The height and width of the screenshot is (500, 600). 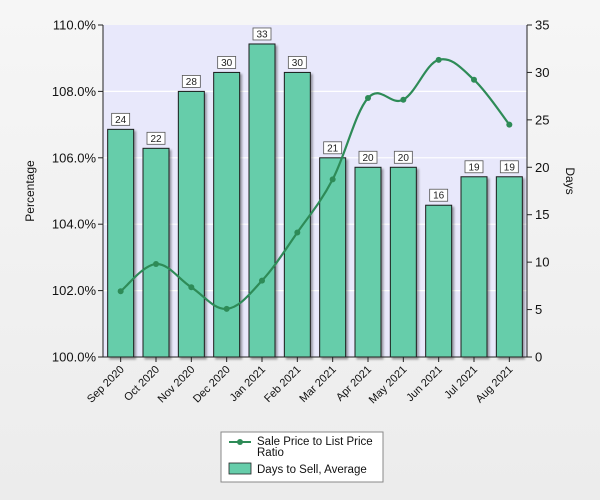 I want to click on y2-tick-label: 20, so click(x=542, y=167).